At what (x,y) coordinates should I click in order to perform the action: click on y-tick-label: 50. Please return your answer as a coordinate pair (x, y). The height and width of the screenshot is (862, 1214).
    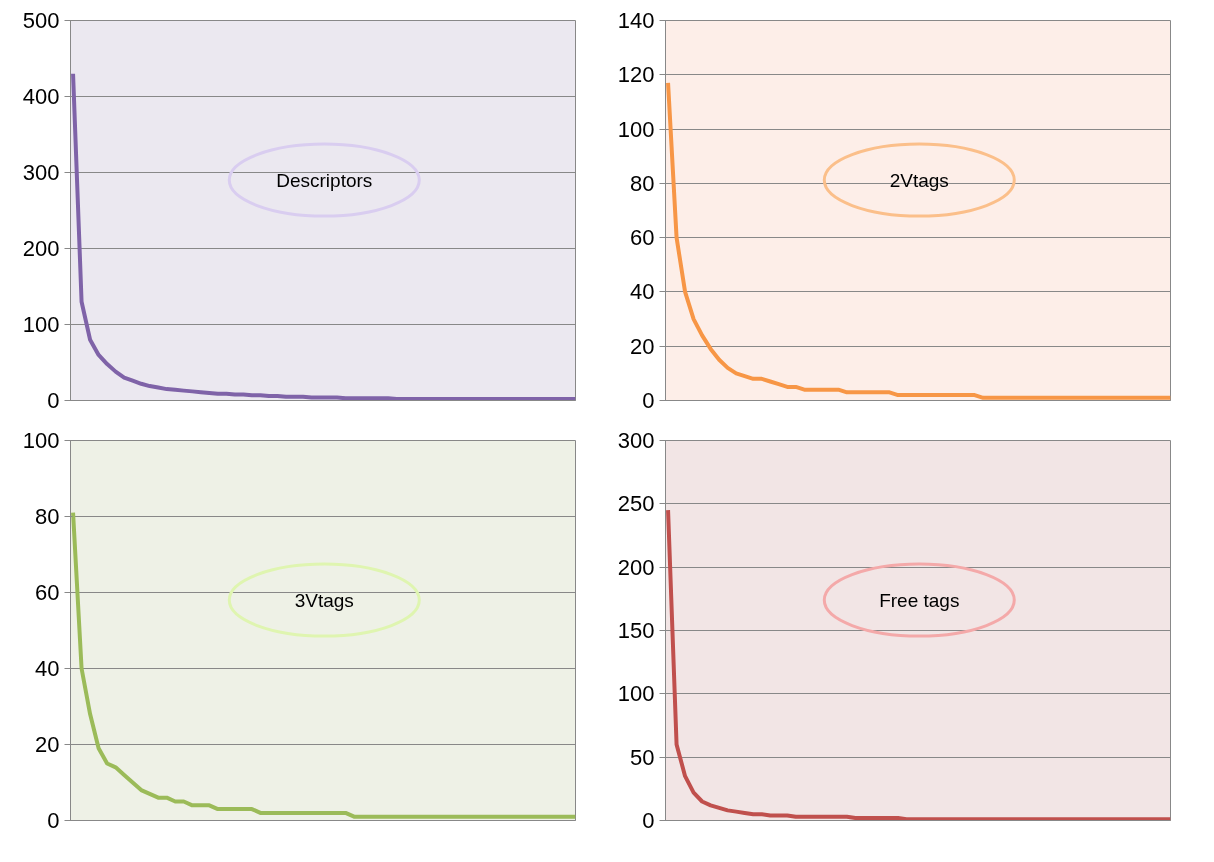
    Looking at the image, I should click on (642, 757).